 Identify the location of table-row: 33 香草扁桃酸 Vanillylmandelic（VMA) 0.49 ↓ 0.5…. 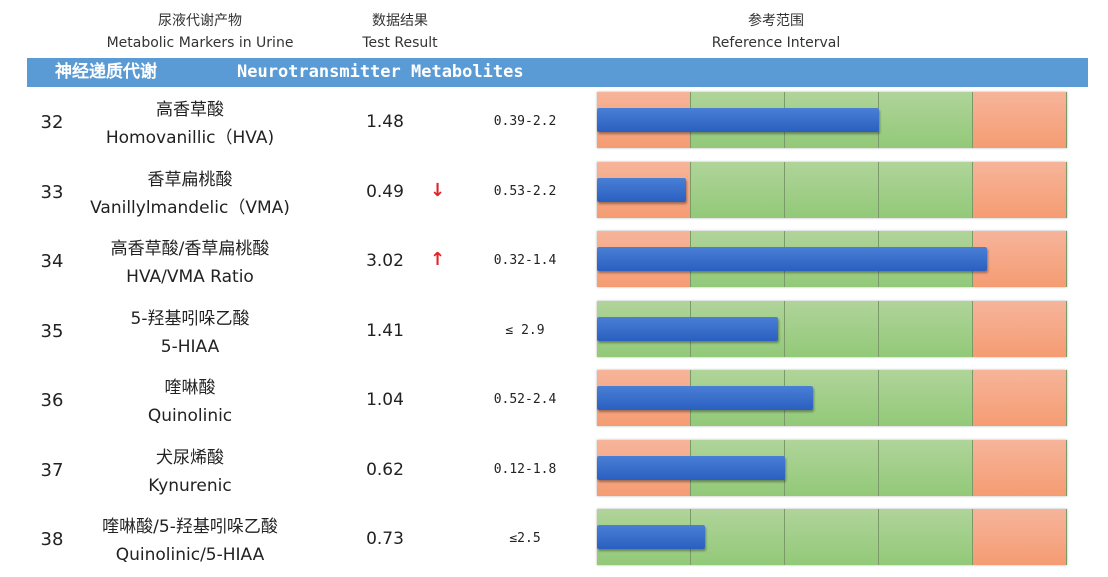
(554, 195).